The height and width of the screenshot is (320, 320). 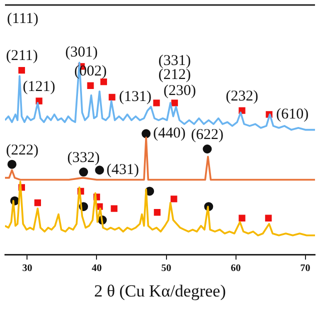 I want to click on annotation: (230), so click(x=180, y=90).